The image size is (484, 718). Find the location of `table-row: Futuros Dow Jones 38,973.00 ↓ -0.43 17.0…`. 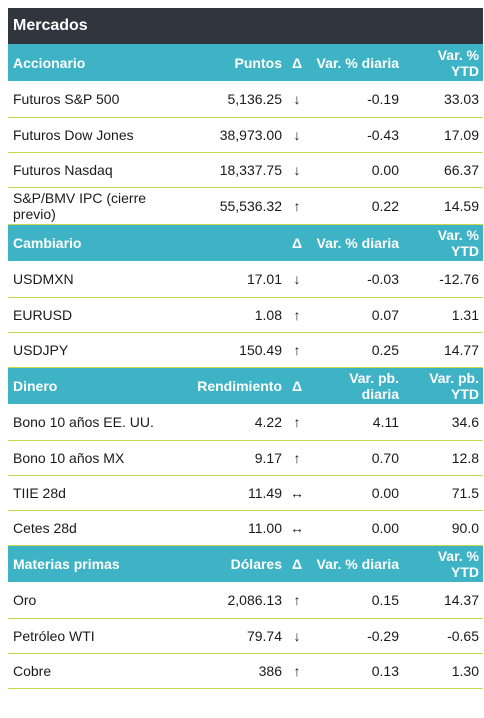

table-row: Futuros Dow Jones 38,973.00 ↓ -0.43 17.0… is located at coordinates (245, 135).